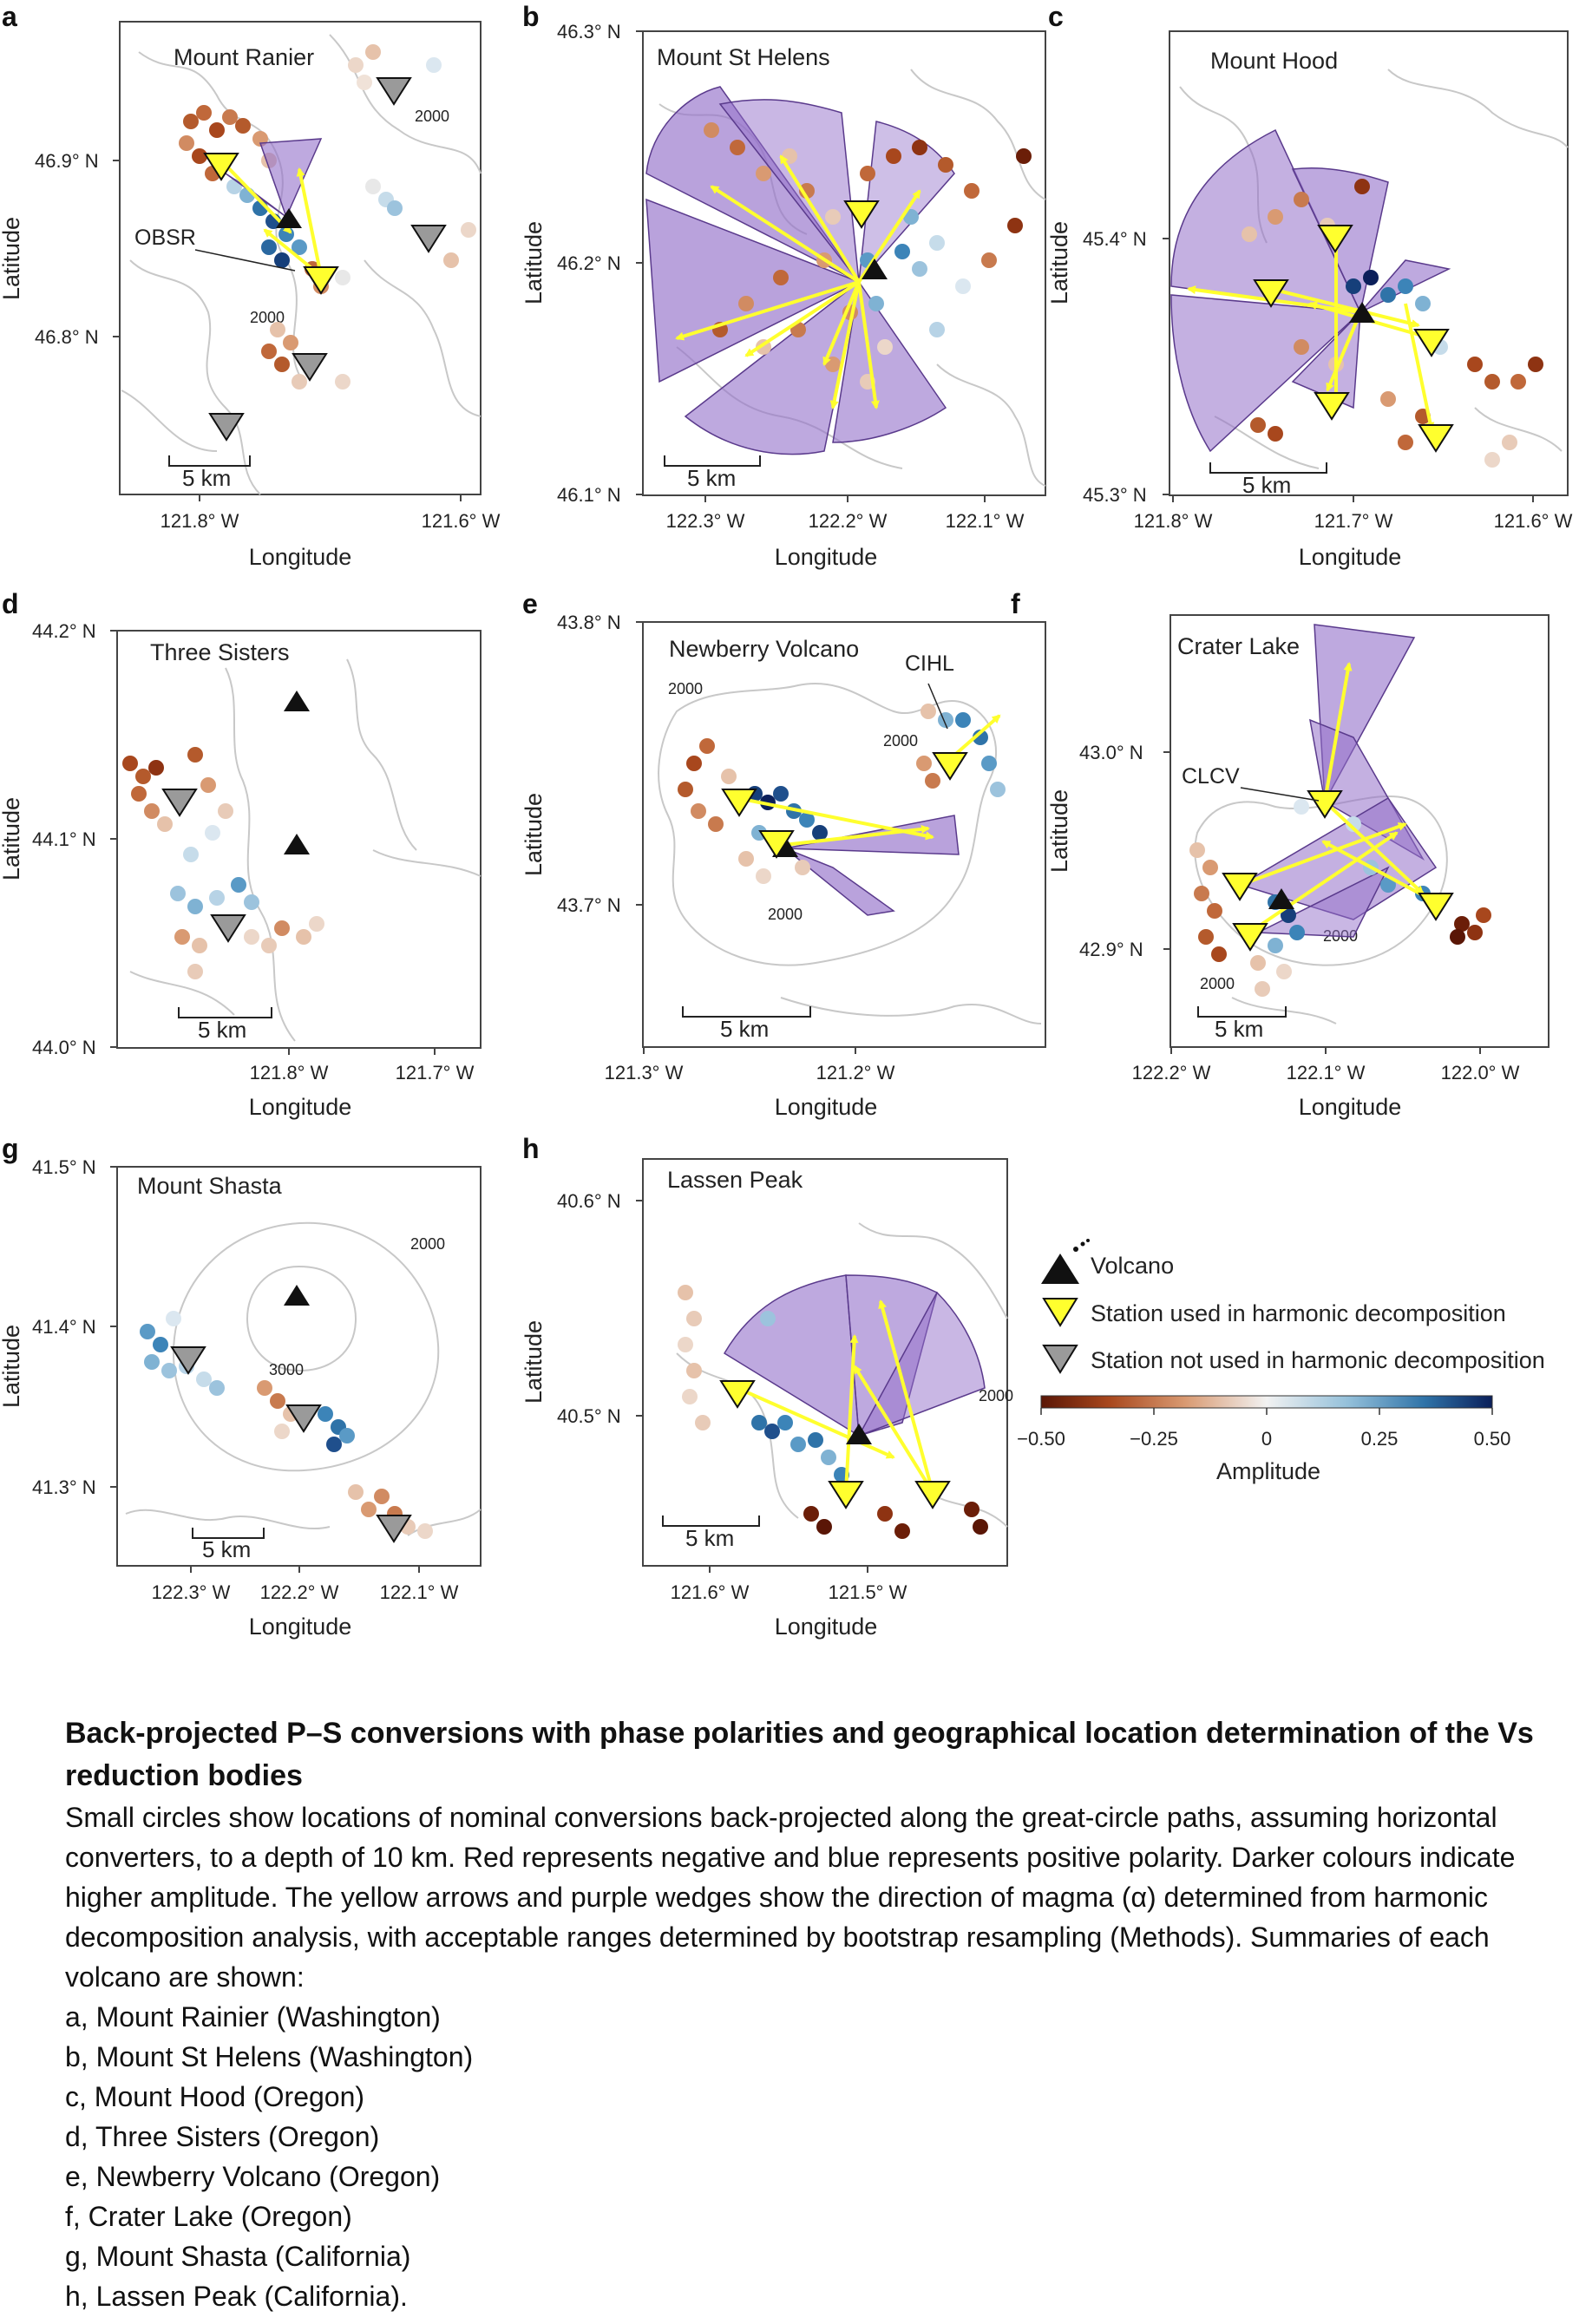 The height and width of the screenshot is (2324, 1579). What do you see at coordinates (208, 2217) in the screenshot?
I see `caption-item: f, Crater Lake (Oregon)` at bounding box center [208, 2217].